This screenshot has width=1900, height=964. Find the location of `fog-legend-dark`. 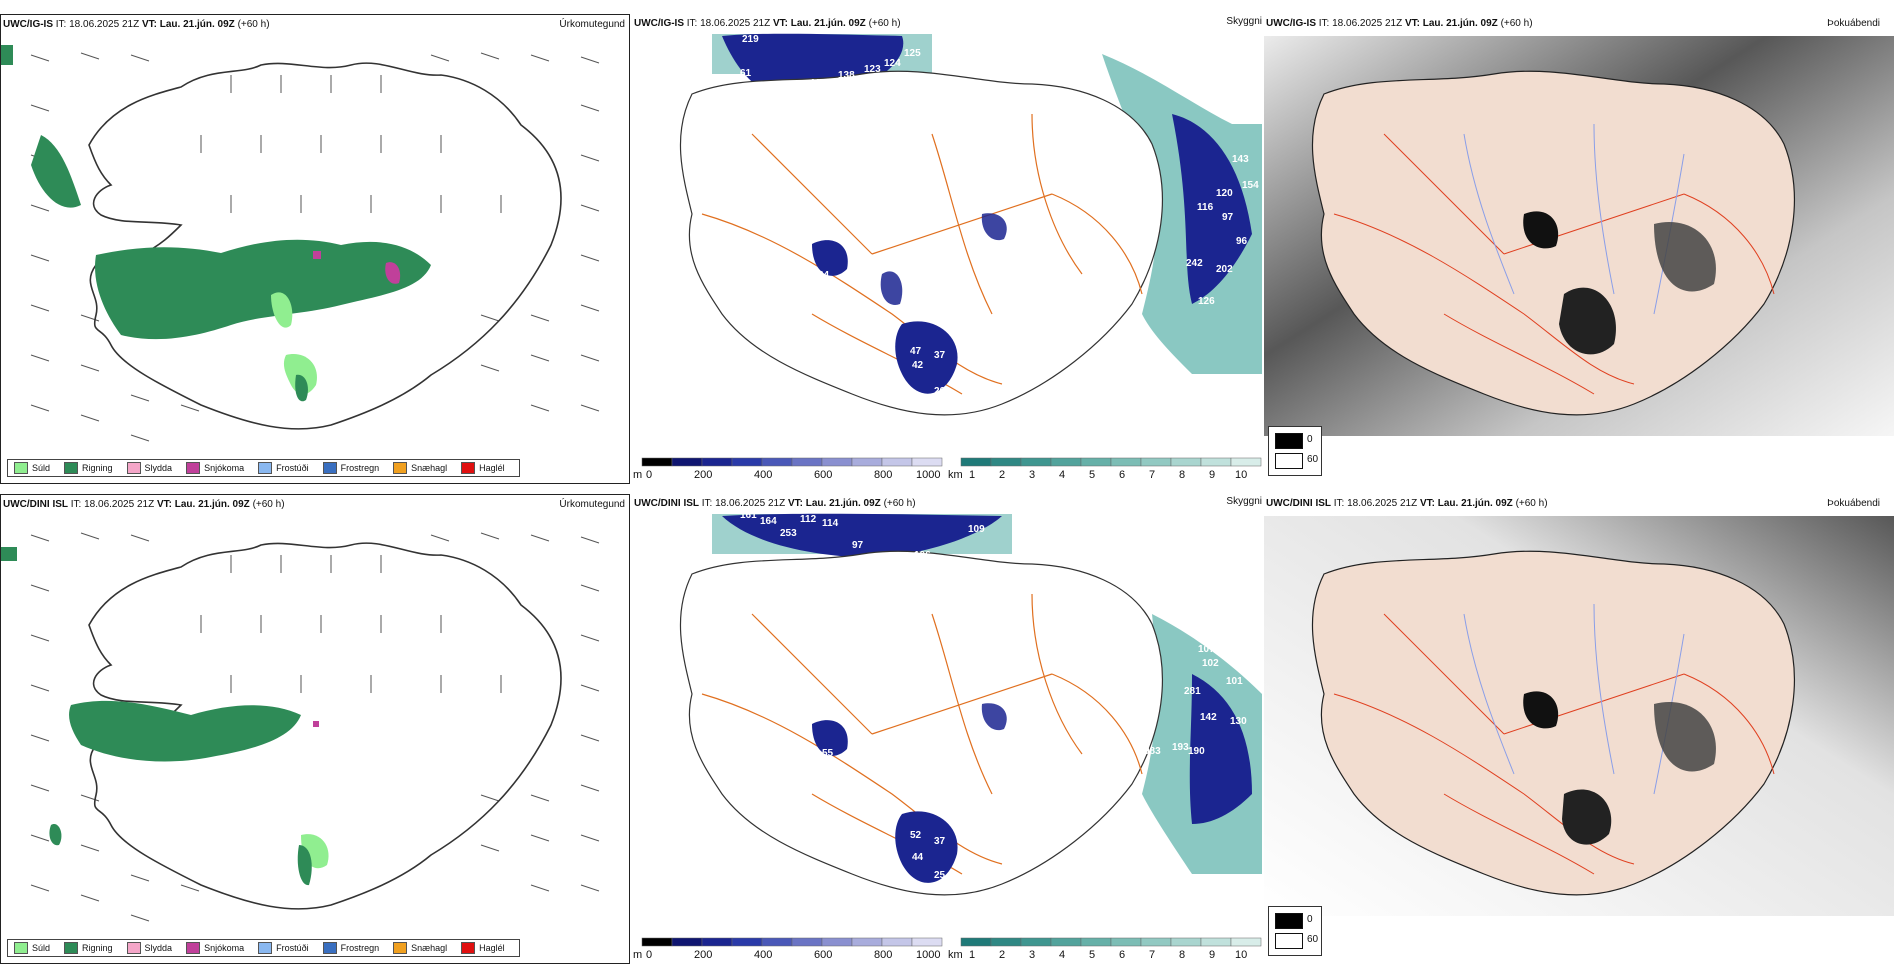

fog-legend-dark is located at coordinates (1289, 921).